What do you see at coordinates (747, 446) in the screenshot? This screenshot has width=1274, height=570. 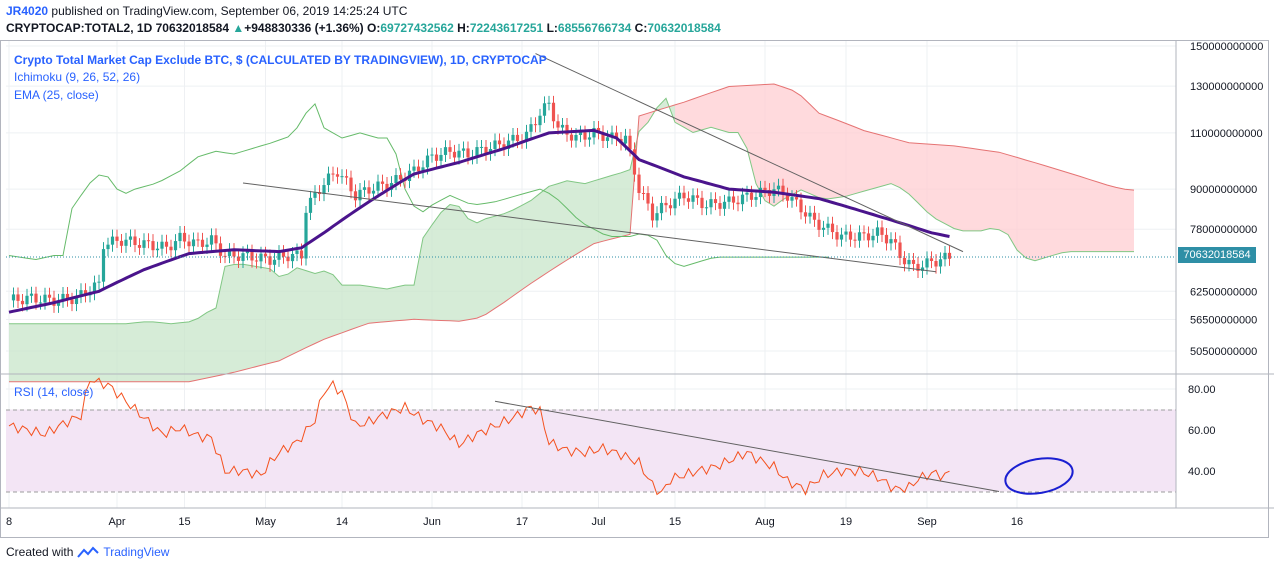 I see `rsi-trendline` at bounding box center [747, 446].